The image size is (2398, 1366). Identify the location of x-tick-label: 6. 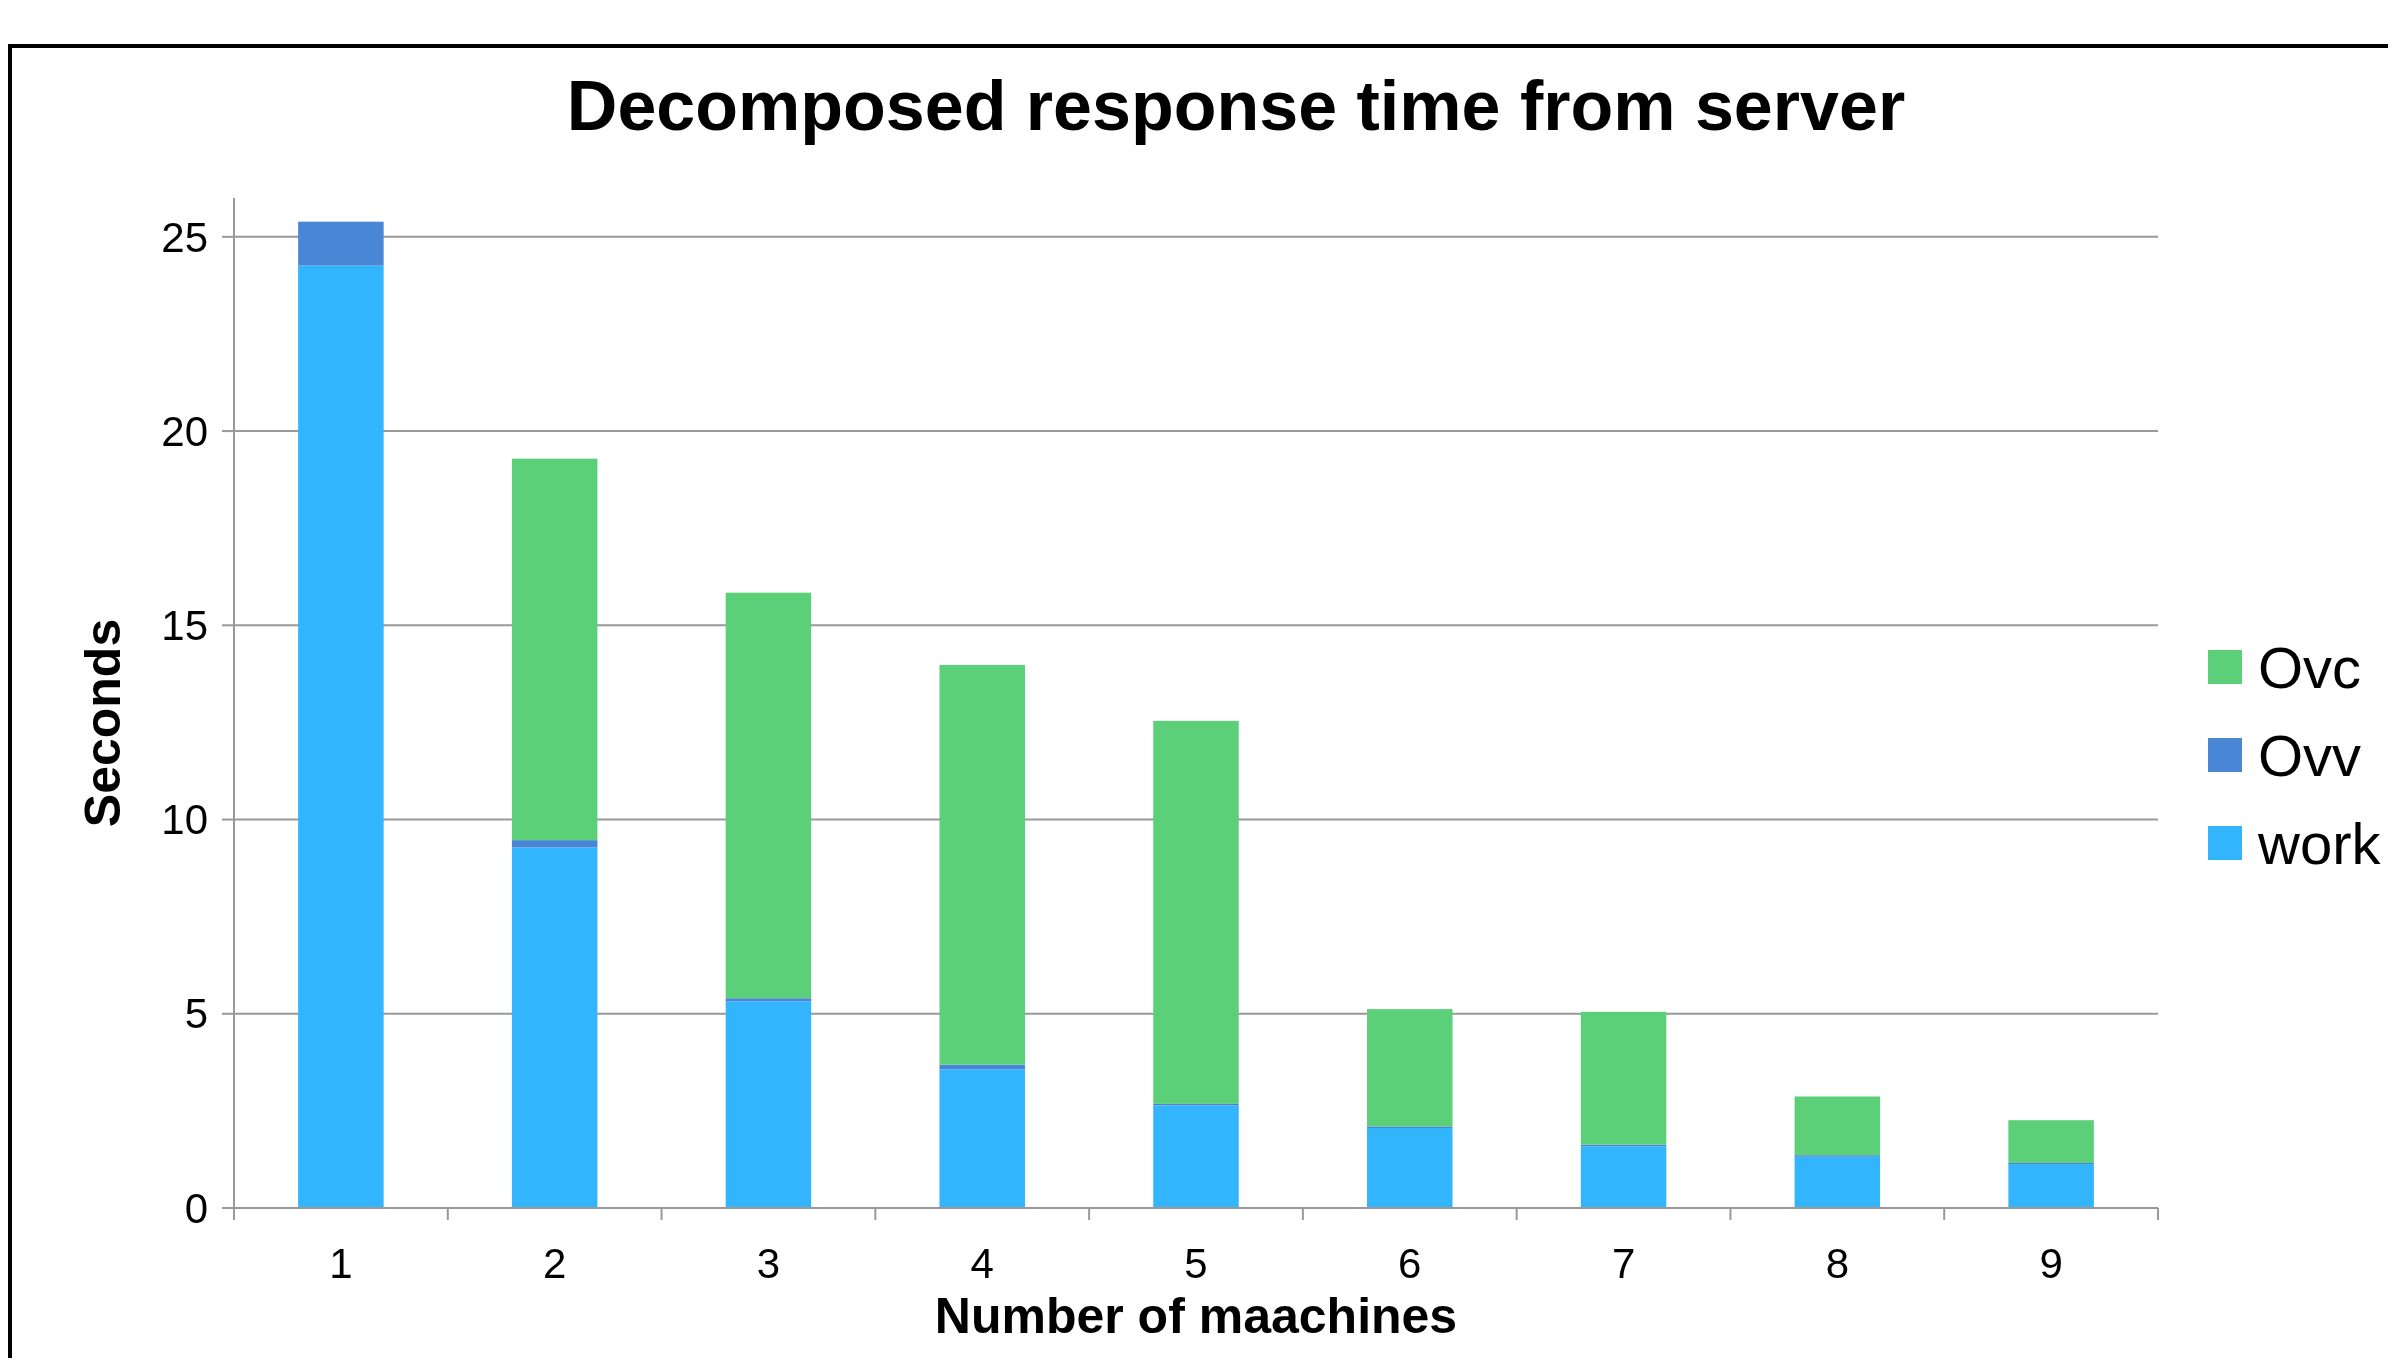
(1410, 1263).